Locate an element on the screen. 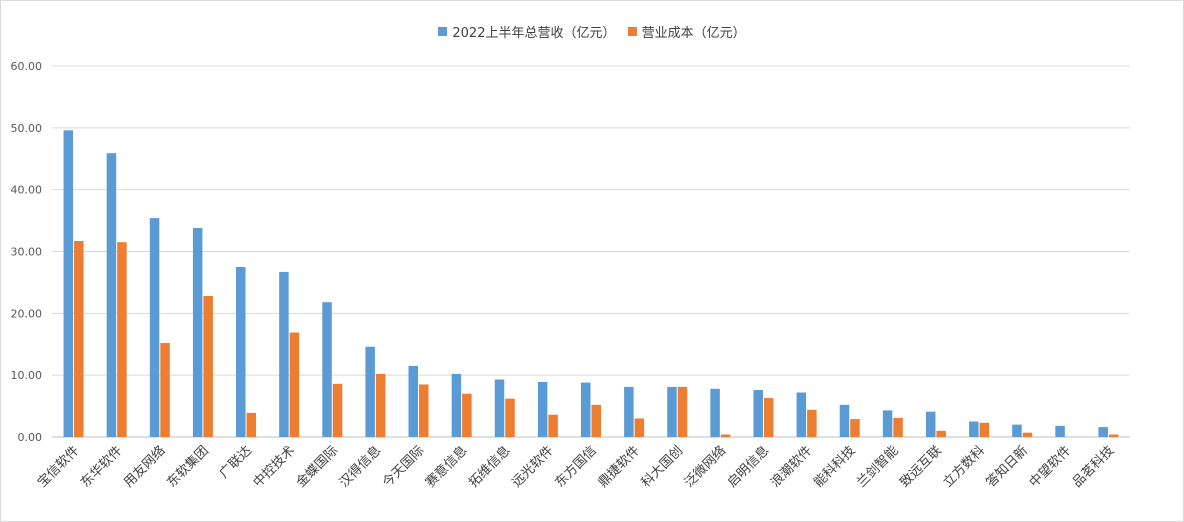  legend-swatch-revenue is located at coordinates (443, 31).